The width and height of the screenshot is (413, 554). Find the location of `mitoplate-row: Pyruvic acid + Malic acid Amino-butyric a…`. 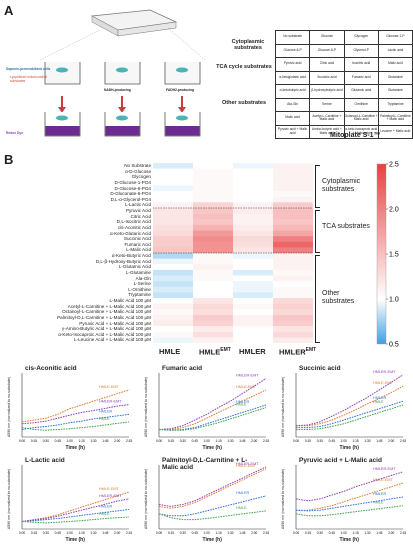

mitoplate-row: Pyruvic acid + Malic acid Amino-butyric a… is located at coordinates (343, 131).